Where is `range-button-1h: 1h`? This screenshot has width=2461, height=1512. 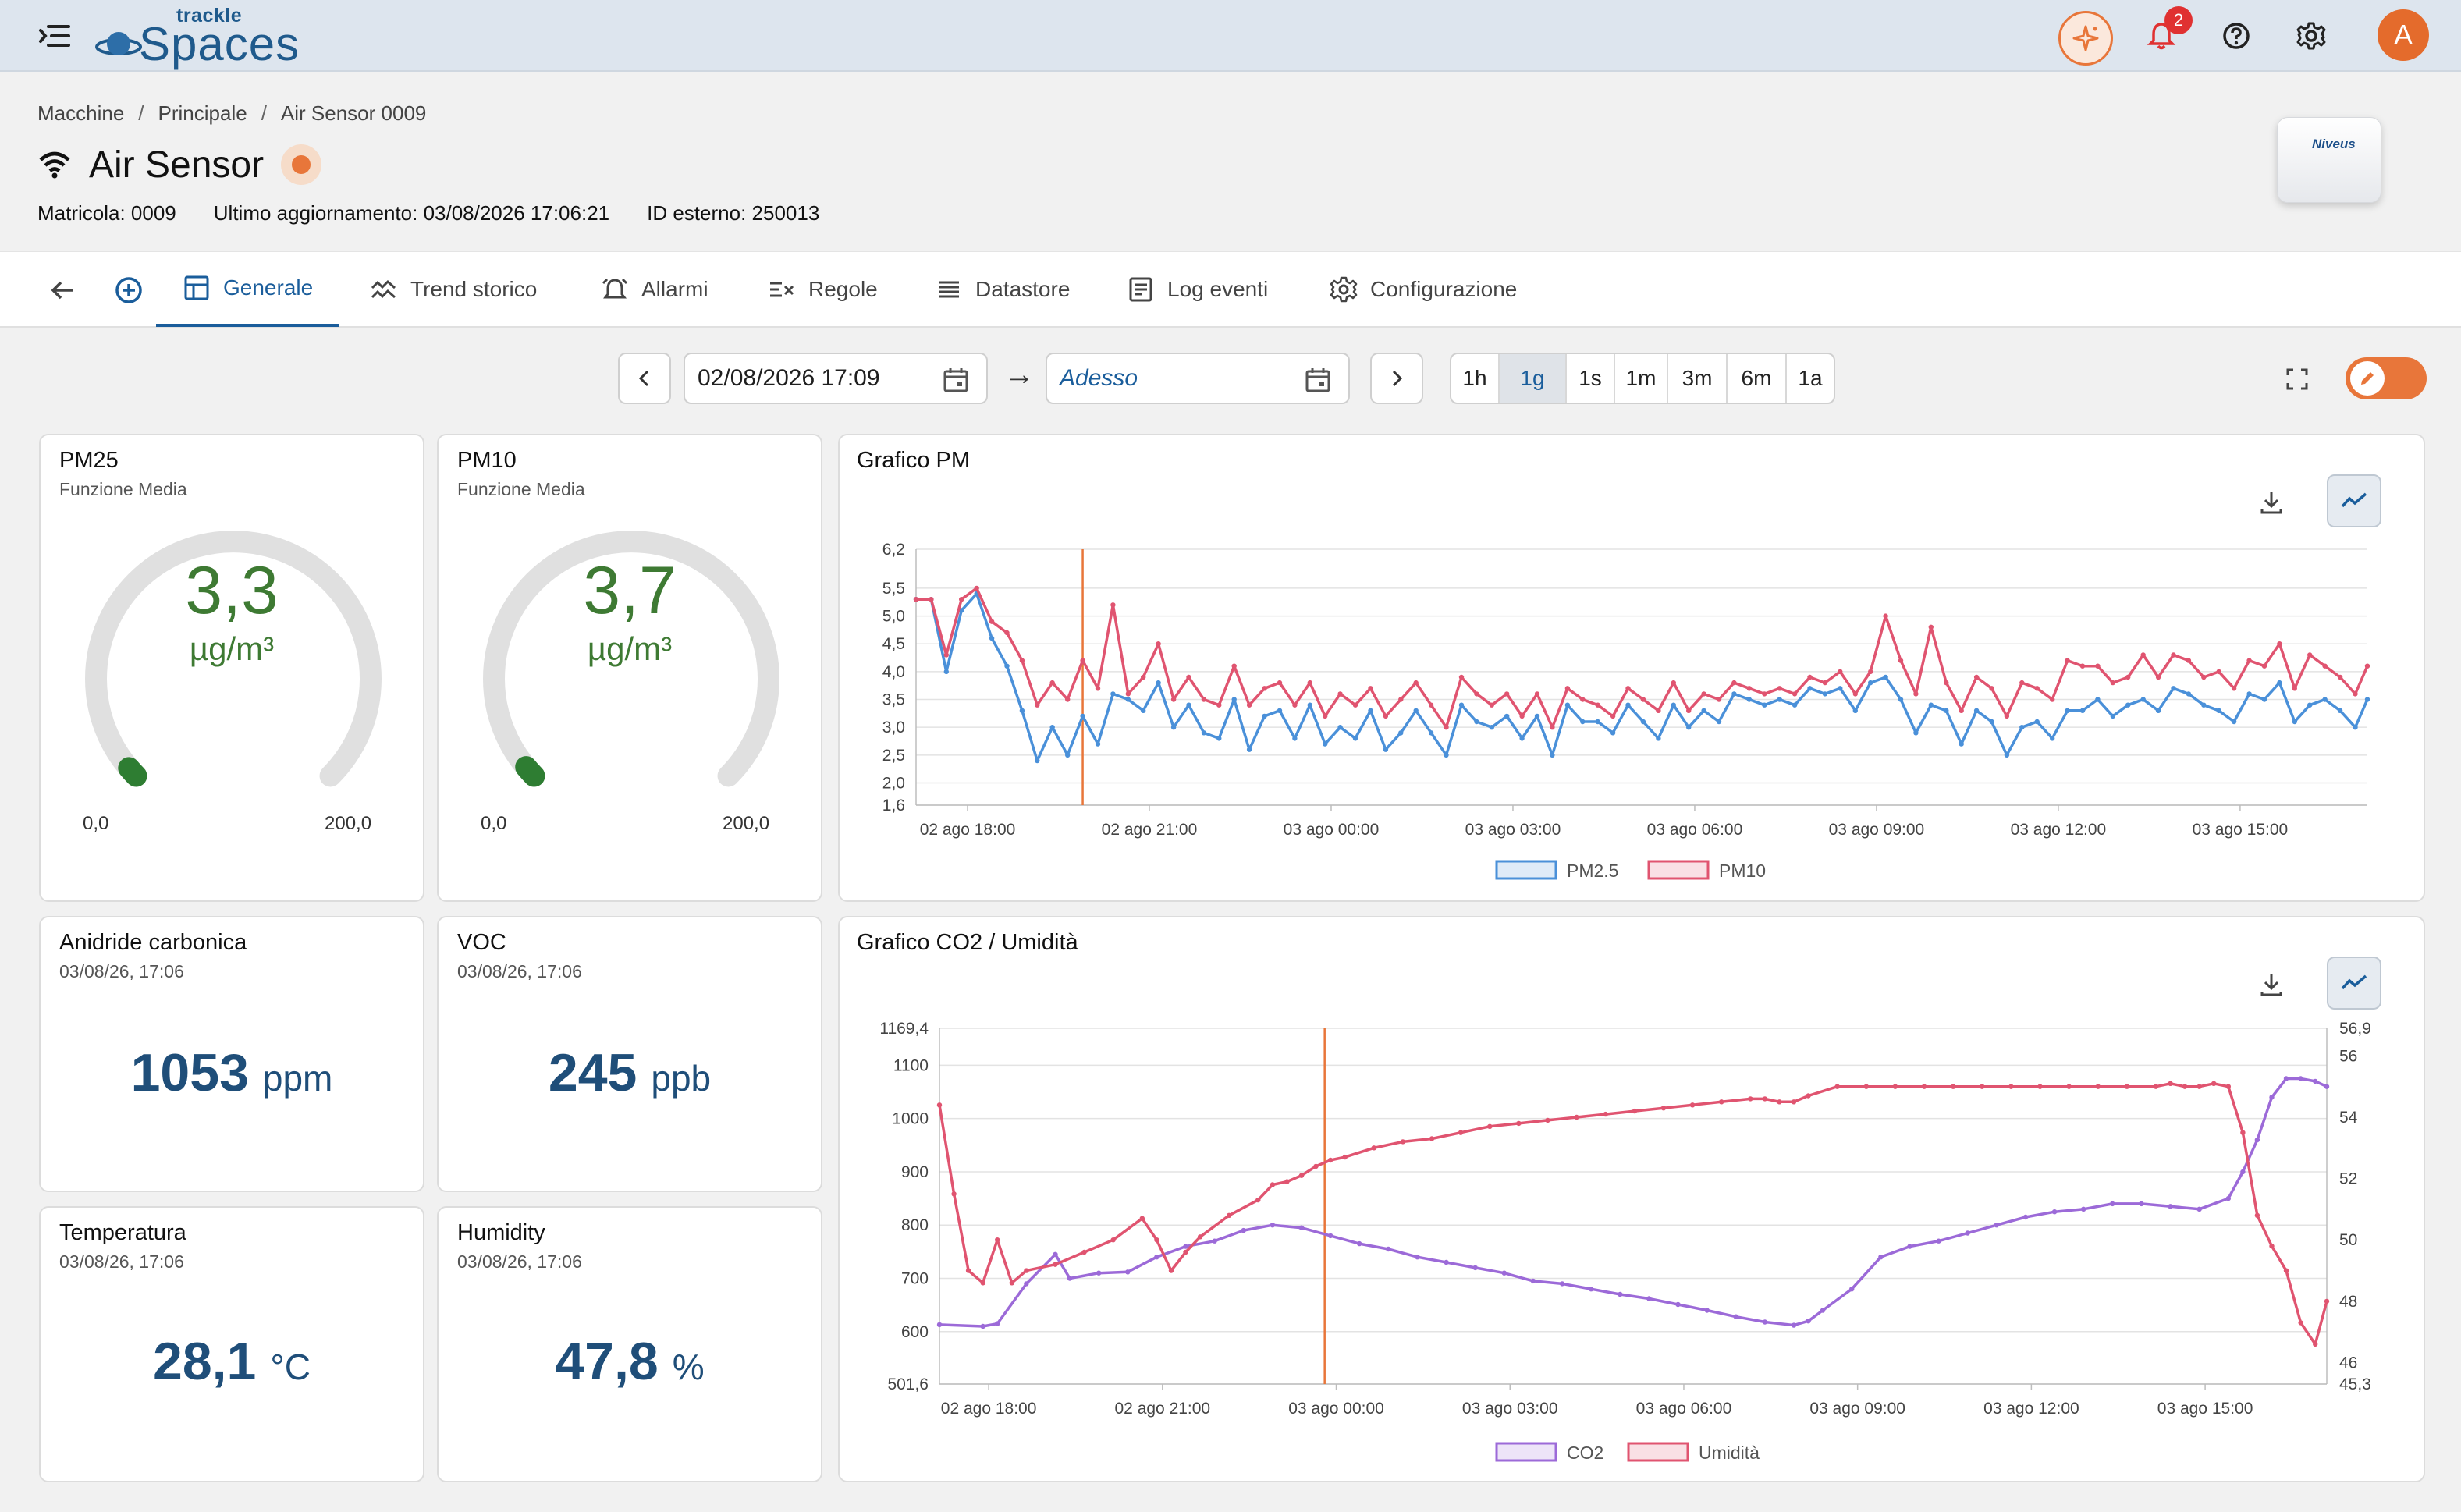 range-button-1h: 1h is located at coordinates (1475, 379).